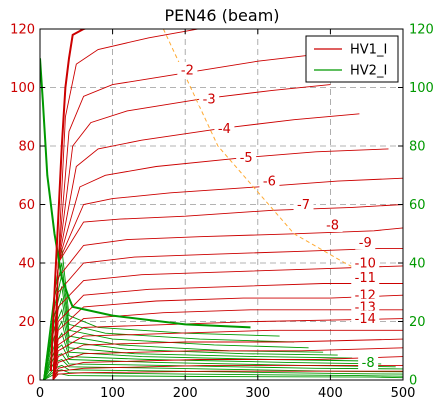 This screenshot has width=444, height=407. Describe the element at coordinates (26, 205) in the screenshot. I see `y-left-tick-label: 60` at that location.